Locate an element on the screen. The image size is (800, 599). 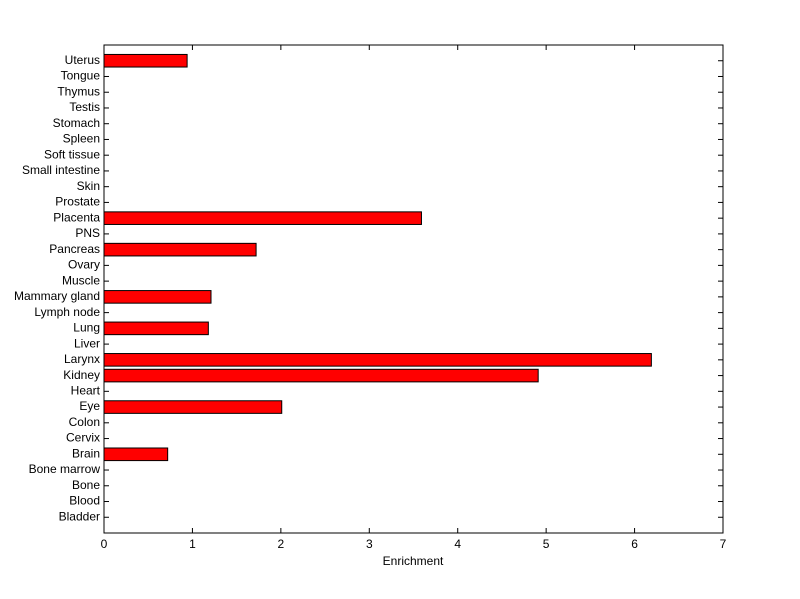
y-tick-label: Muscle is located at coordinates (81, 280).